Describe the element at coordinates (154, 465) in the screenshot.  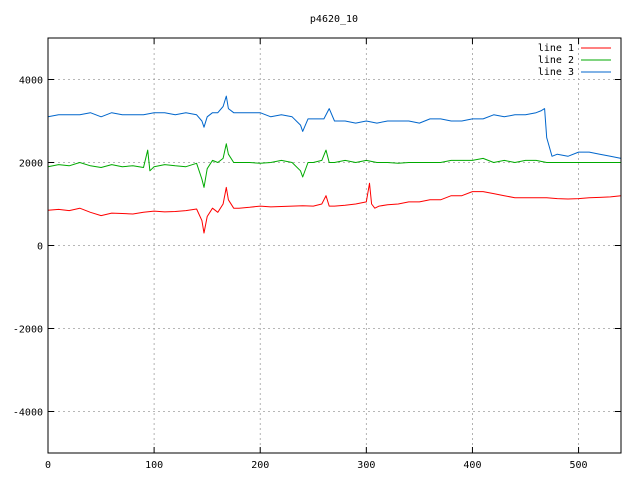
I see `x-tick-label: 100` at that location.